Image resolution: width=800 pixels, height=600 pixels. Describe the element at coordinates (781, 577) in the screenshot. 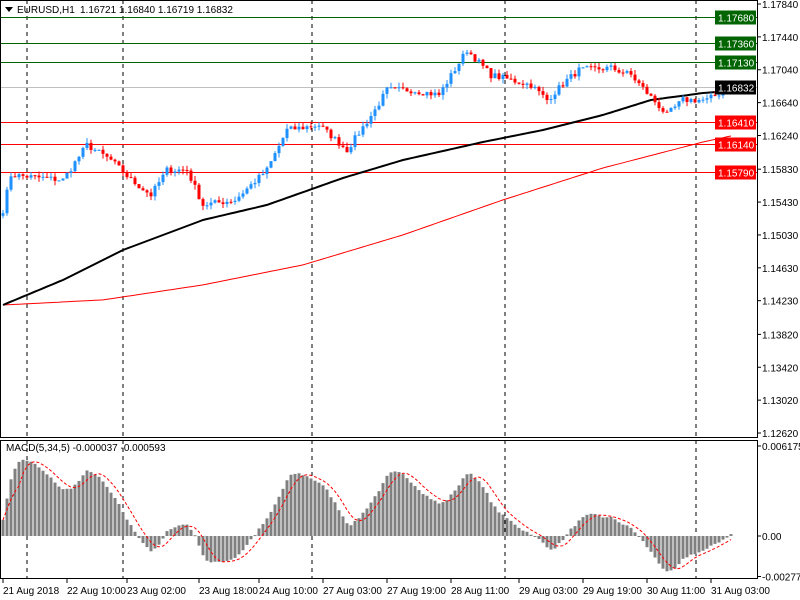

I see `macd-tick-label: -0.002778` at that location.